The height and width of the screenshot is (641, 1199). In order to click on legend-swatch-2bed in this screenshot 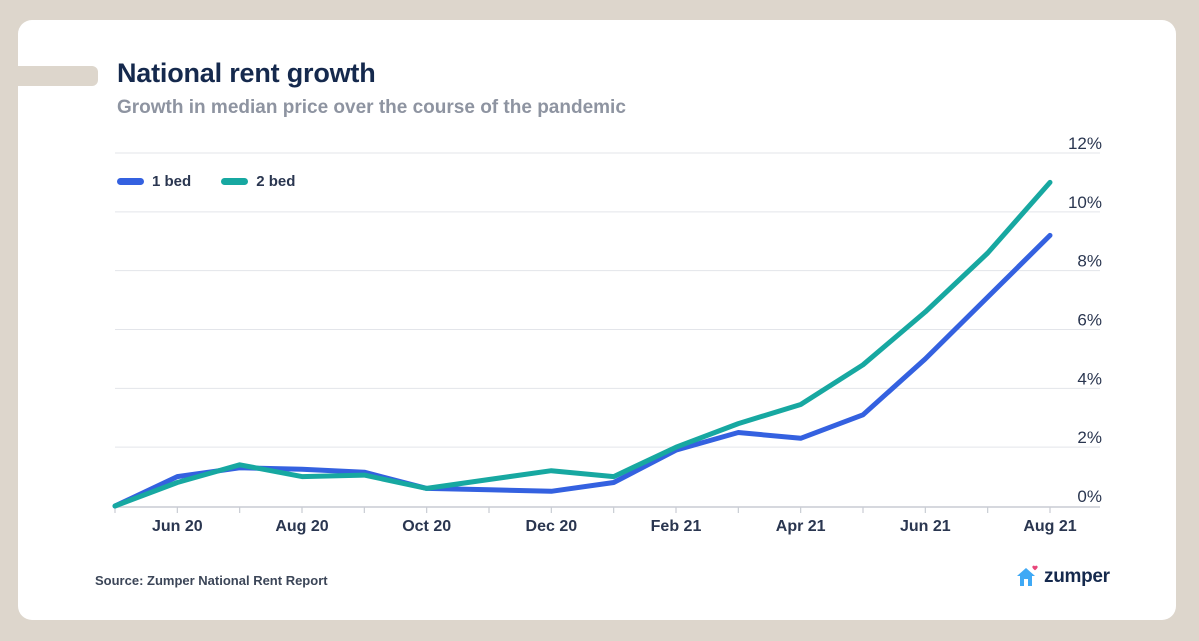, I will do `click(235, 181)`.